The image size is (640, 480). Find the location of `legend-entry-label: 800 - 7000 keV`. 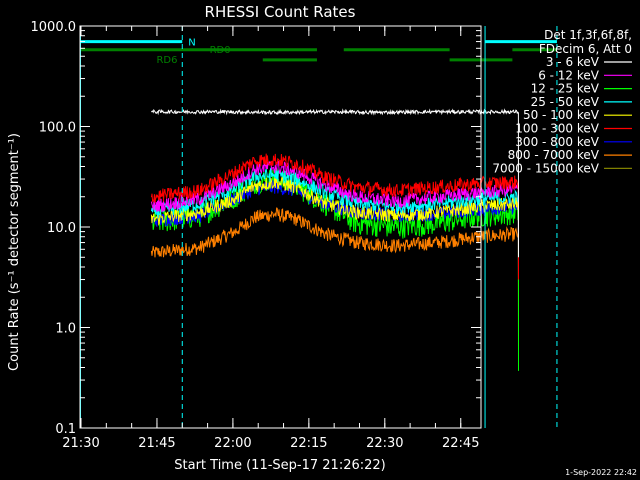

legend-entry-label: 800 - 7000 keV is located at coordinates (554, 155).